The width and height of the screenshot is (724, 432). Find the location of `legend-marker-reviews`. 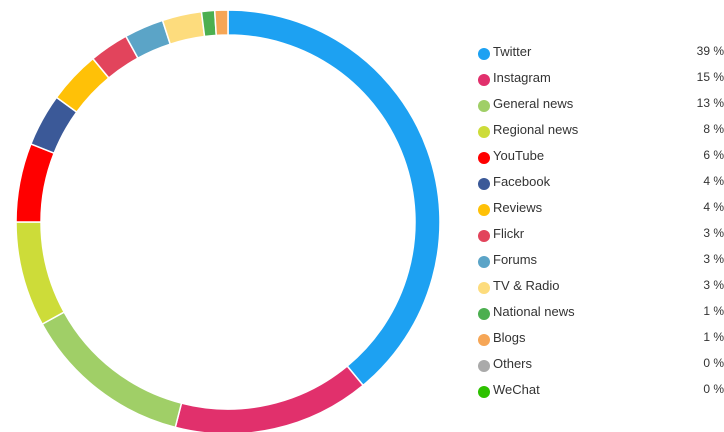

legend-marker-reviews is located at coordinates (484, 210).